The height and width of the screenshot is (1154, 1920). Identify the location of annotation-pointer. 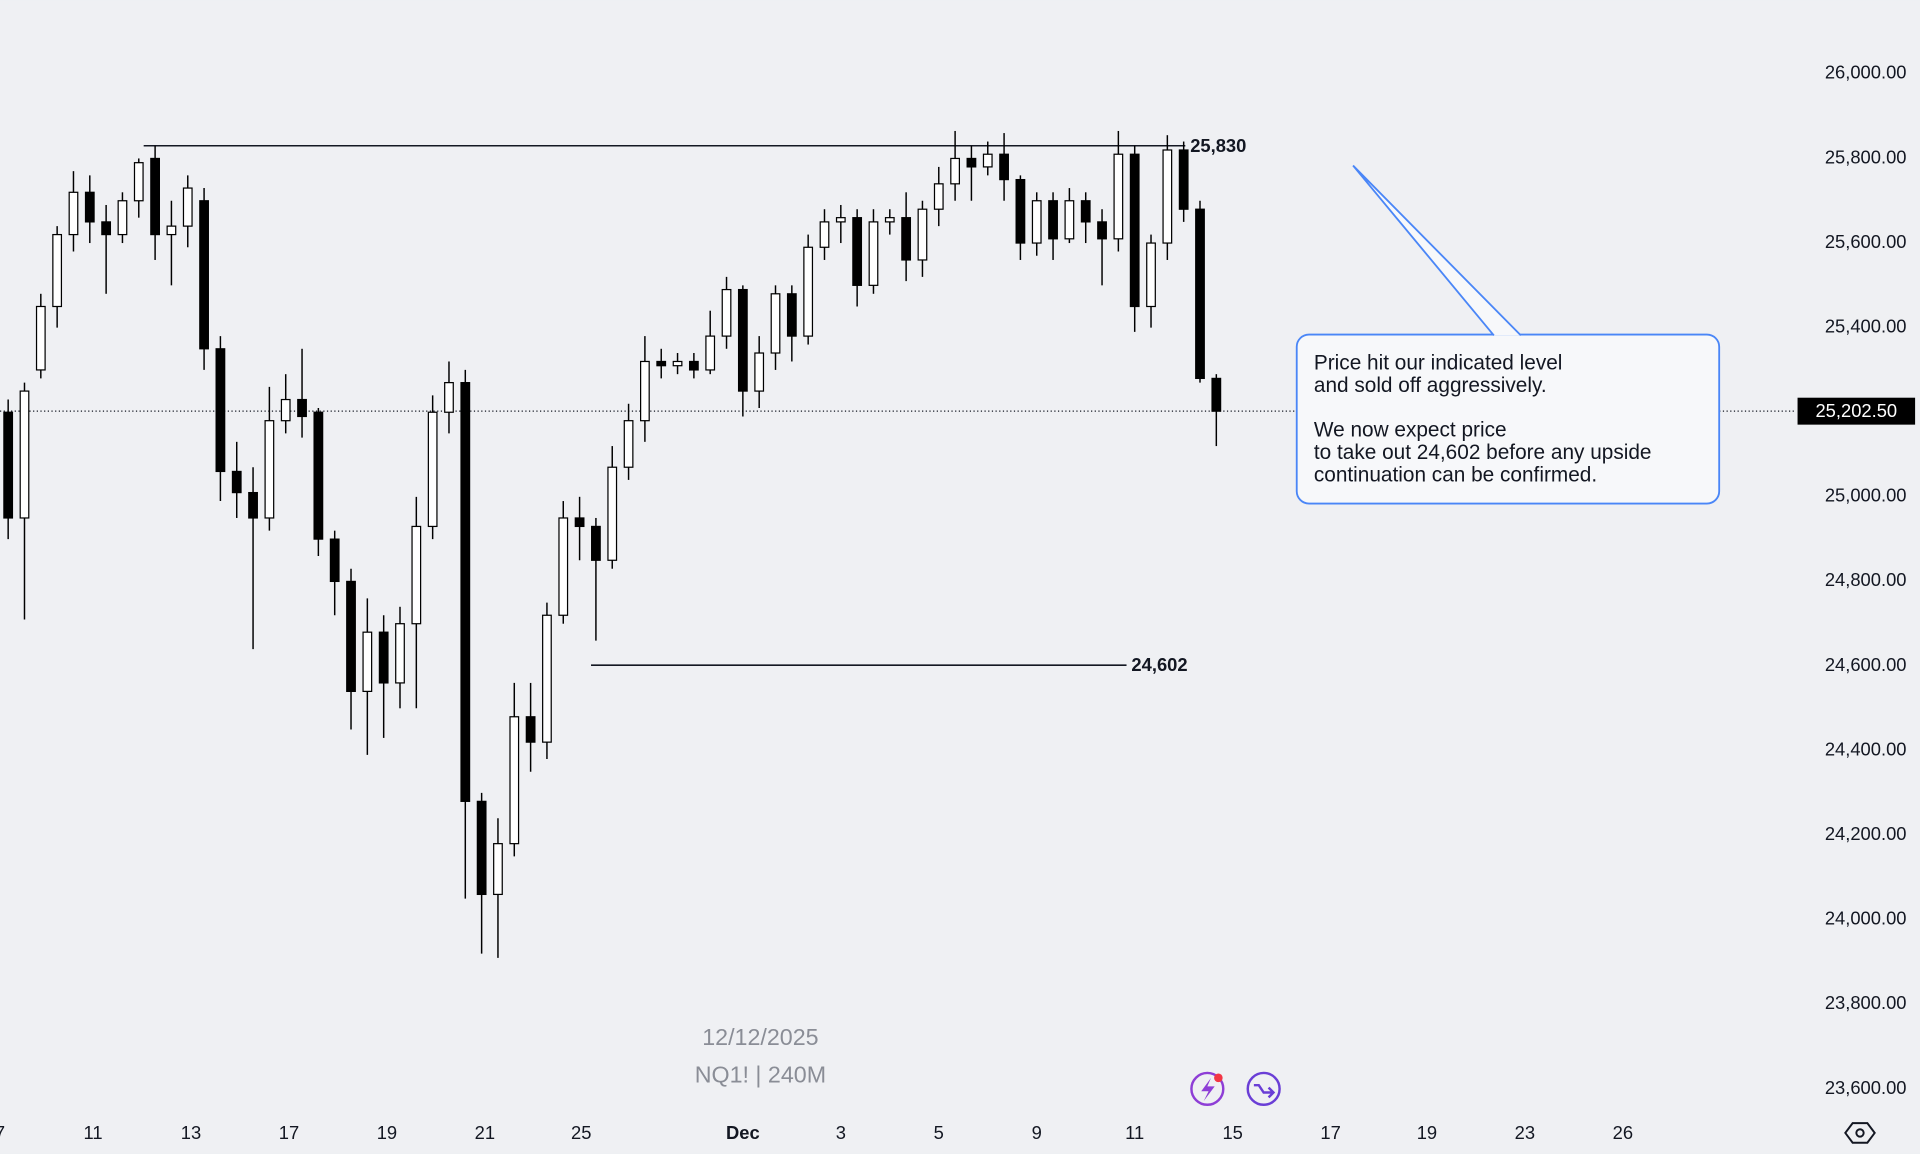
(1437, 250).